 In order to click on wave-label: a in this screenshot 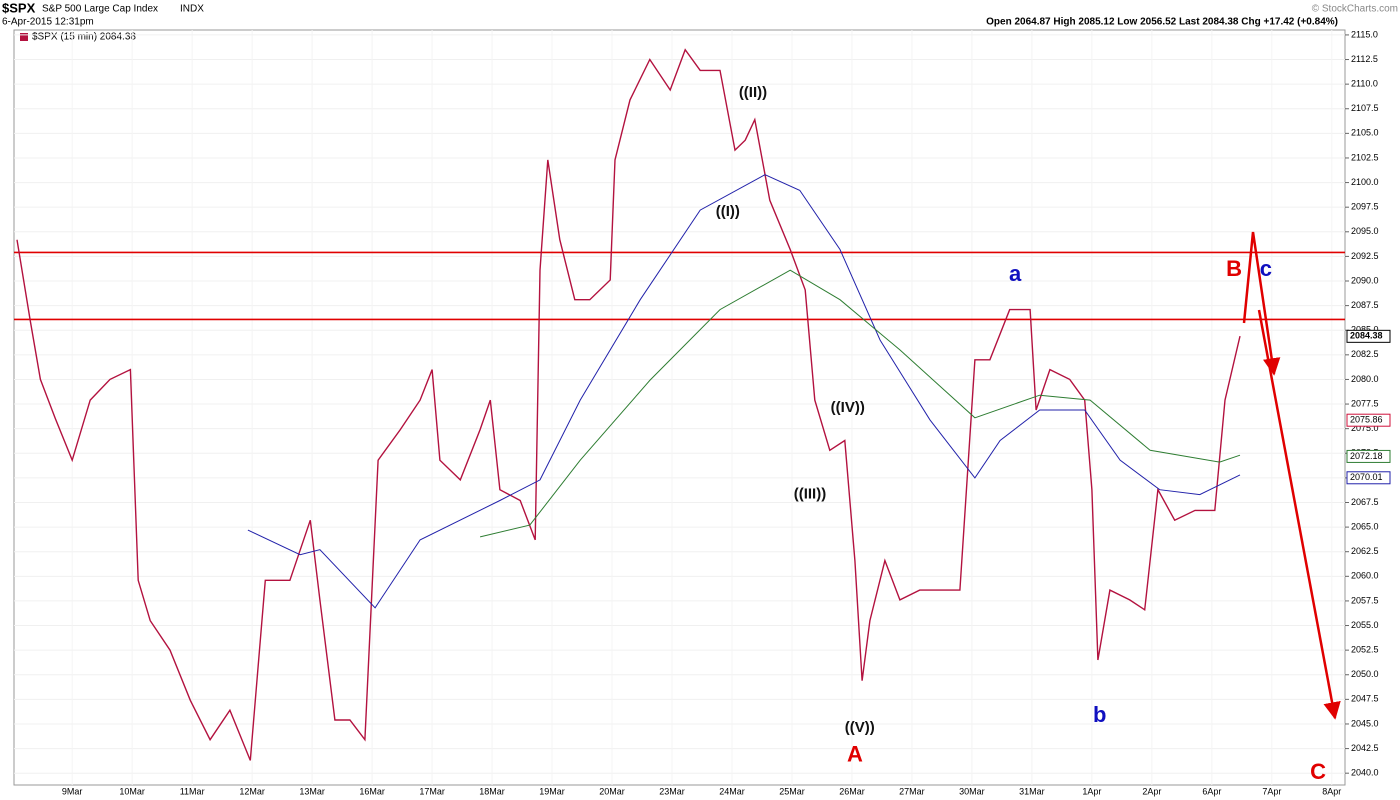, I will do `click(1015, 273)`.